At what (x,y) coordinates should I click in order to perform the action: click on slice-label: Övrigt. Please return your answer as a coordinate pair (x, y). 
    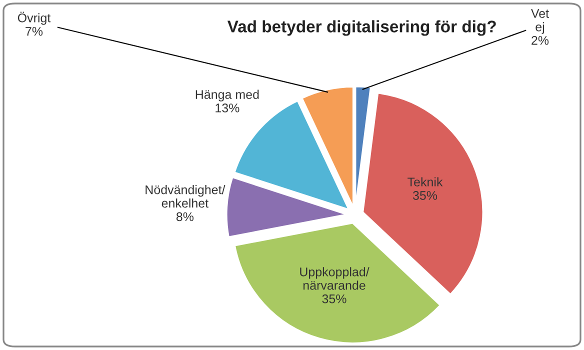
    Looking at the image, I should click on (34, 18).